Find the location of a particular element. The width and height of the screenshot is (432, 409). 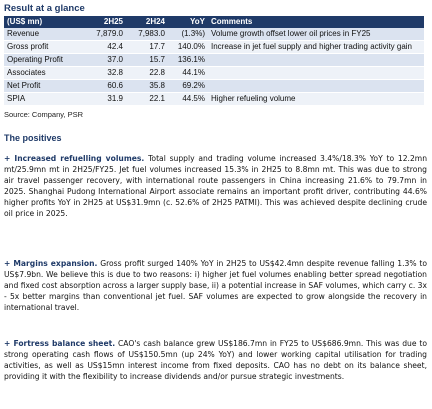

value-2h24-cell: 7,983.0 is located at coordinates (147, 34).